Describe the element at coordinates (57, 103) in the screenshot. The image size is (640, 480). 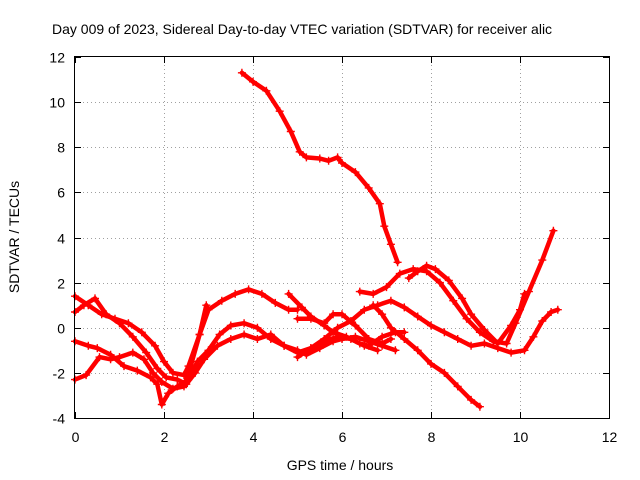
I see `y-tick-label: 10` at that location.